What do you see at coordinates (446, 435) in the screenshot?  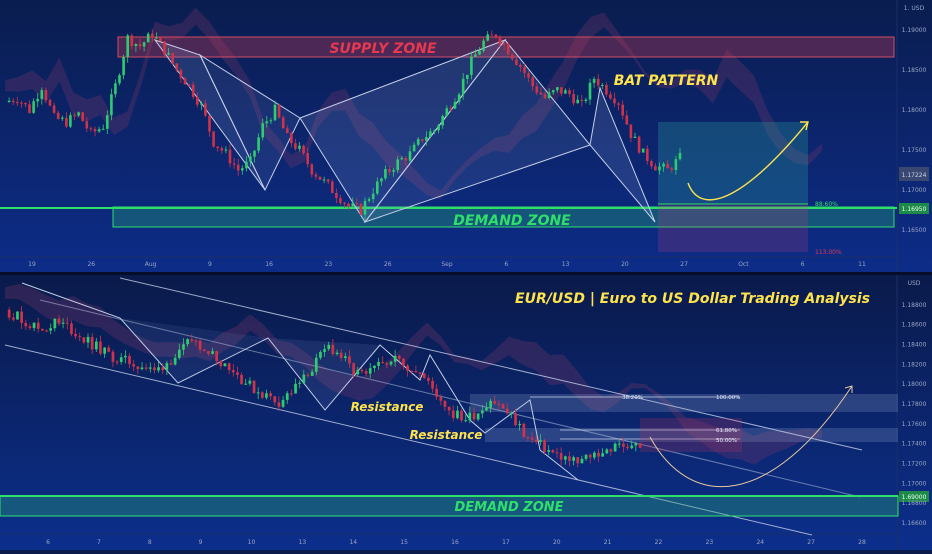 I see `resistance-label-2: Resistance` at bounding box center [446, 435].